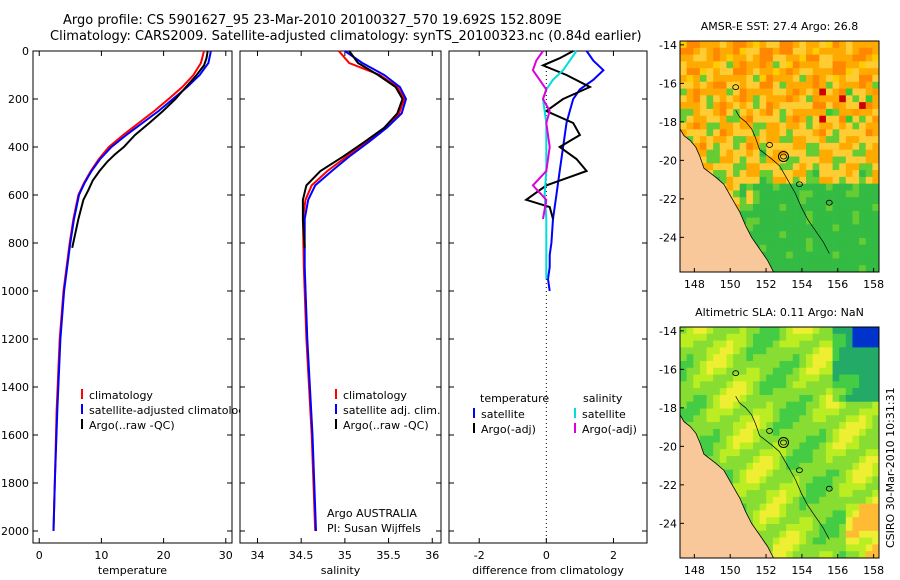 The image size is (900, 580). What do you see at coordinates (668, 485) in the screenshot?
I see `map-y-tick-label: -22` at bounding box center [668, 485].